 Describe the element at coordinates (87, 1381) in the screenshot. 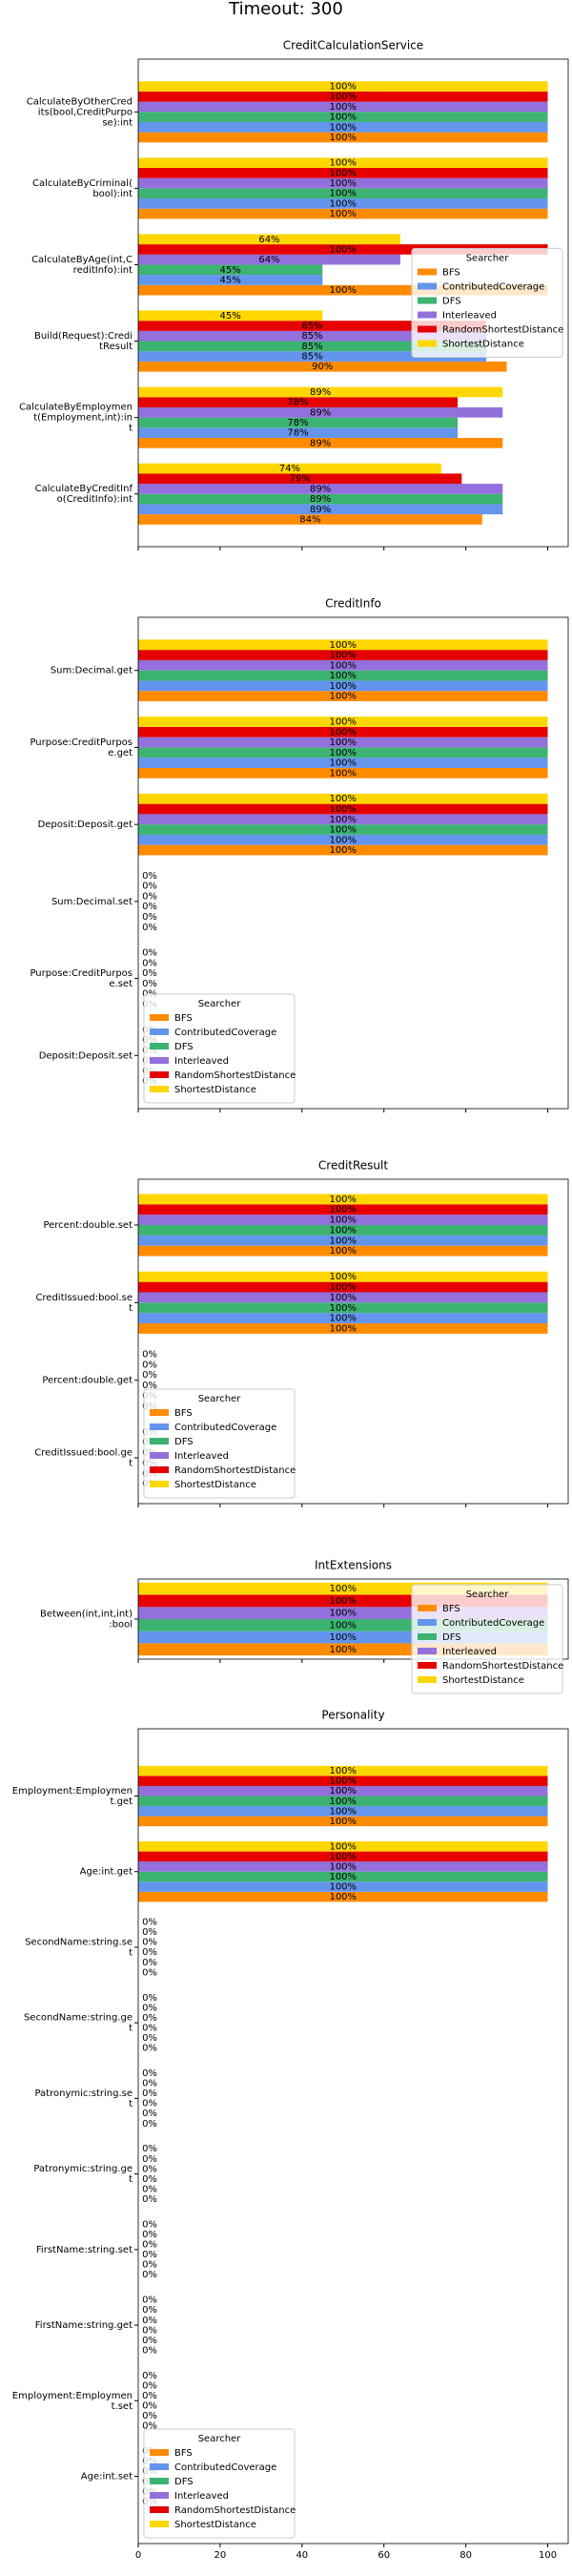

I see `y-tick-label: Percent:double.get` at that location.